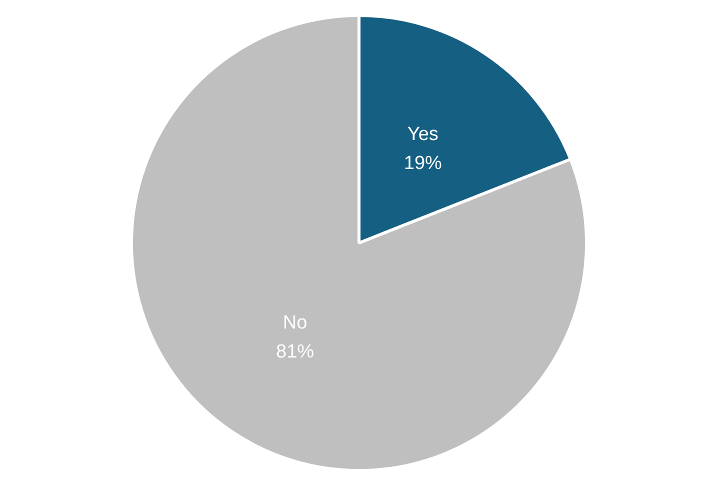 This screenshot has width=718, height=482. I want to click on slice-label: No, so click(295, 323).